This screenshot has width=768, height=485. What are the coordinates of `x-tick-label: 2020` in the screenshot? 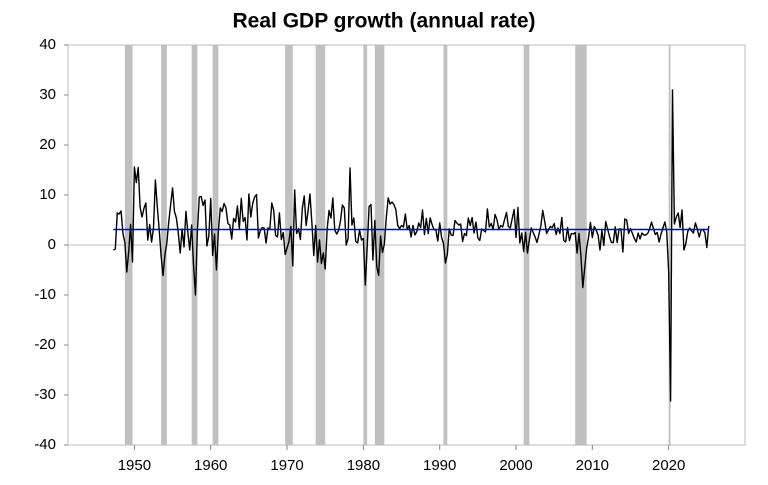 It's located at (668, 465).